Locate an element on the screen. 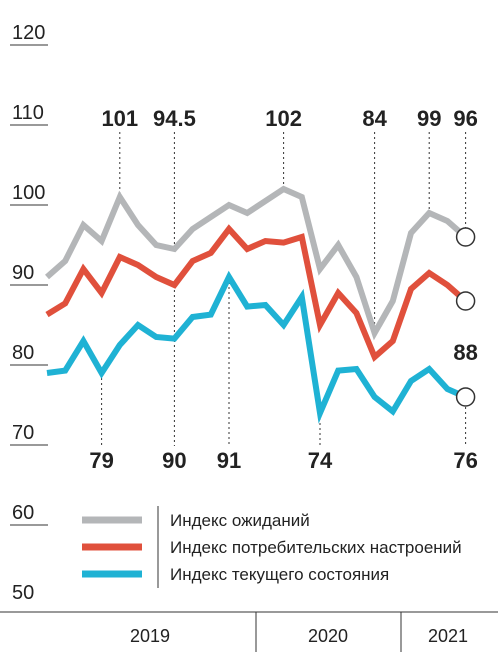 This screenshot has width=498, height=652. value-label: 76 is located at coordinates (465, 460).